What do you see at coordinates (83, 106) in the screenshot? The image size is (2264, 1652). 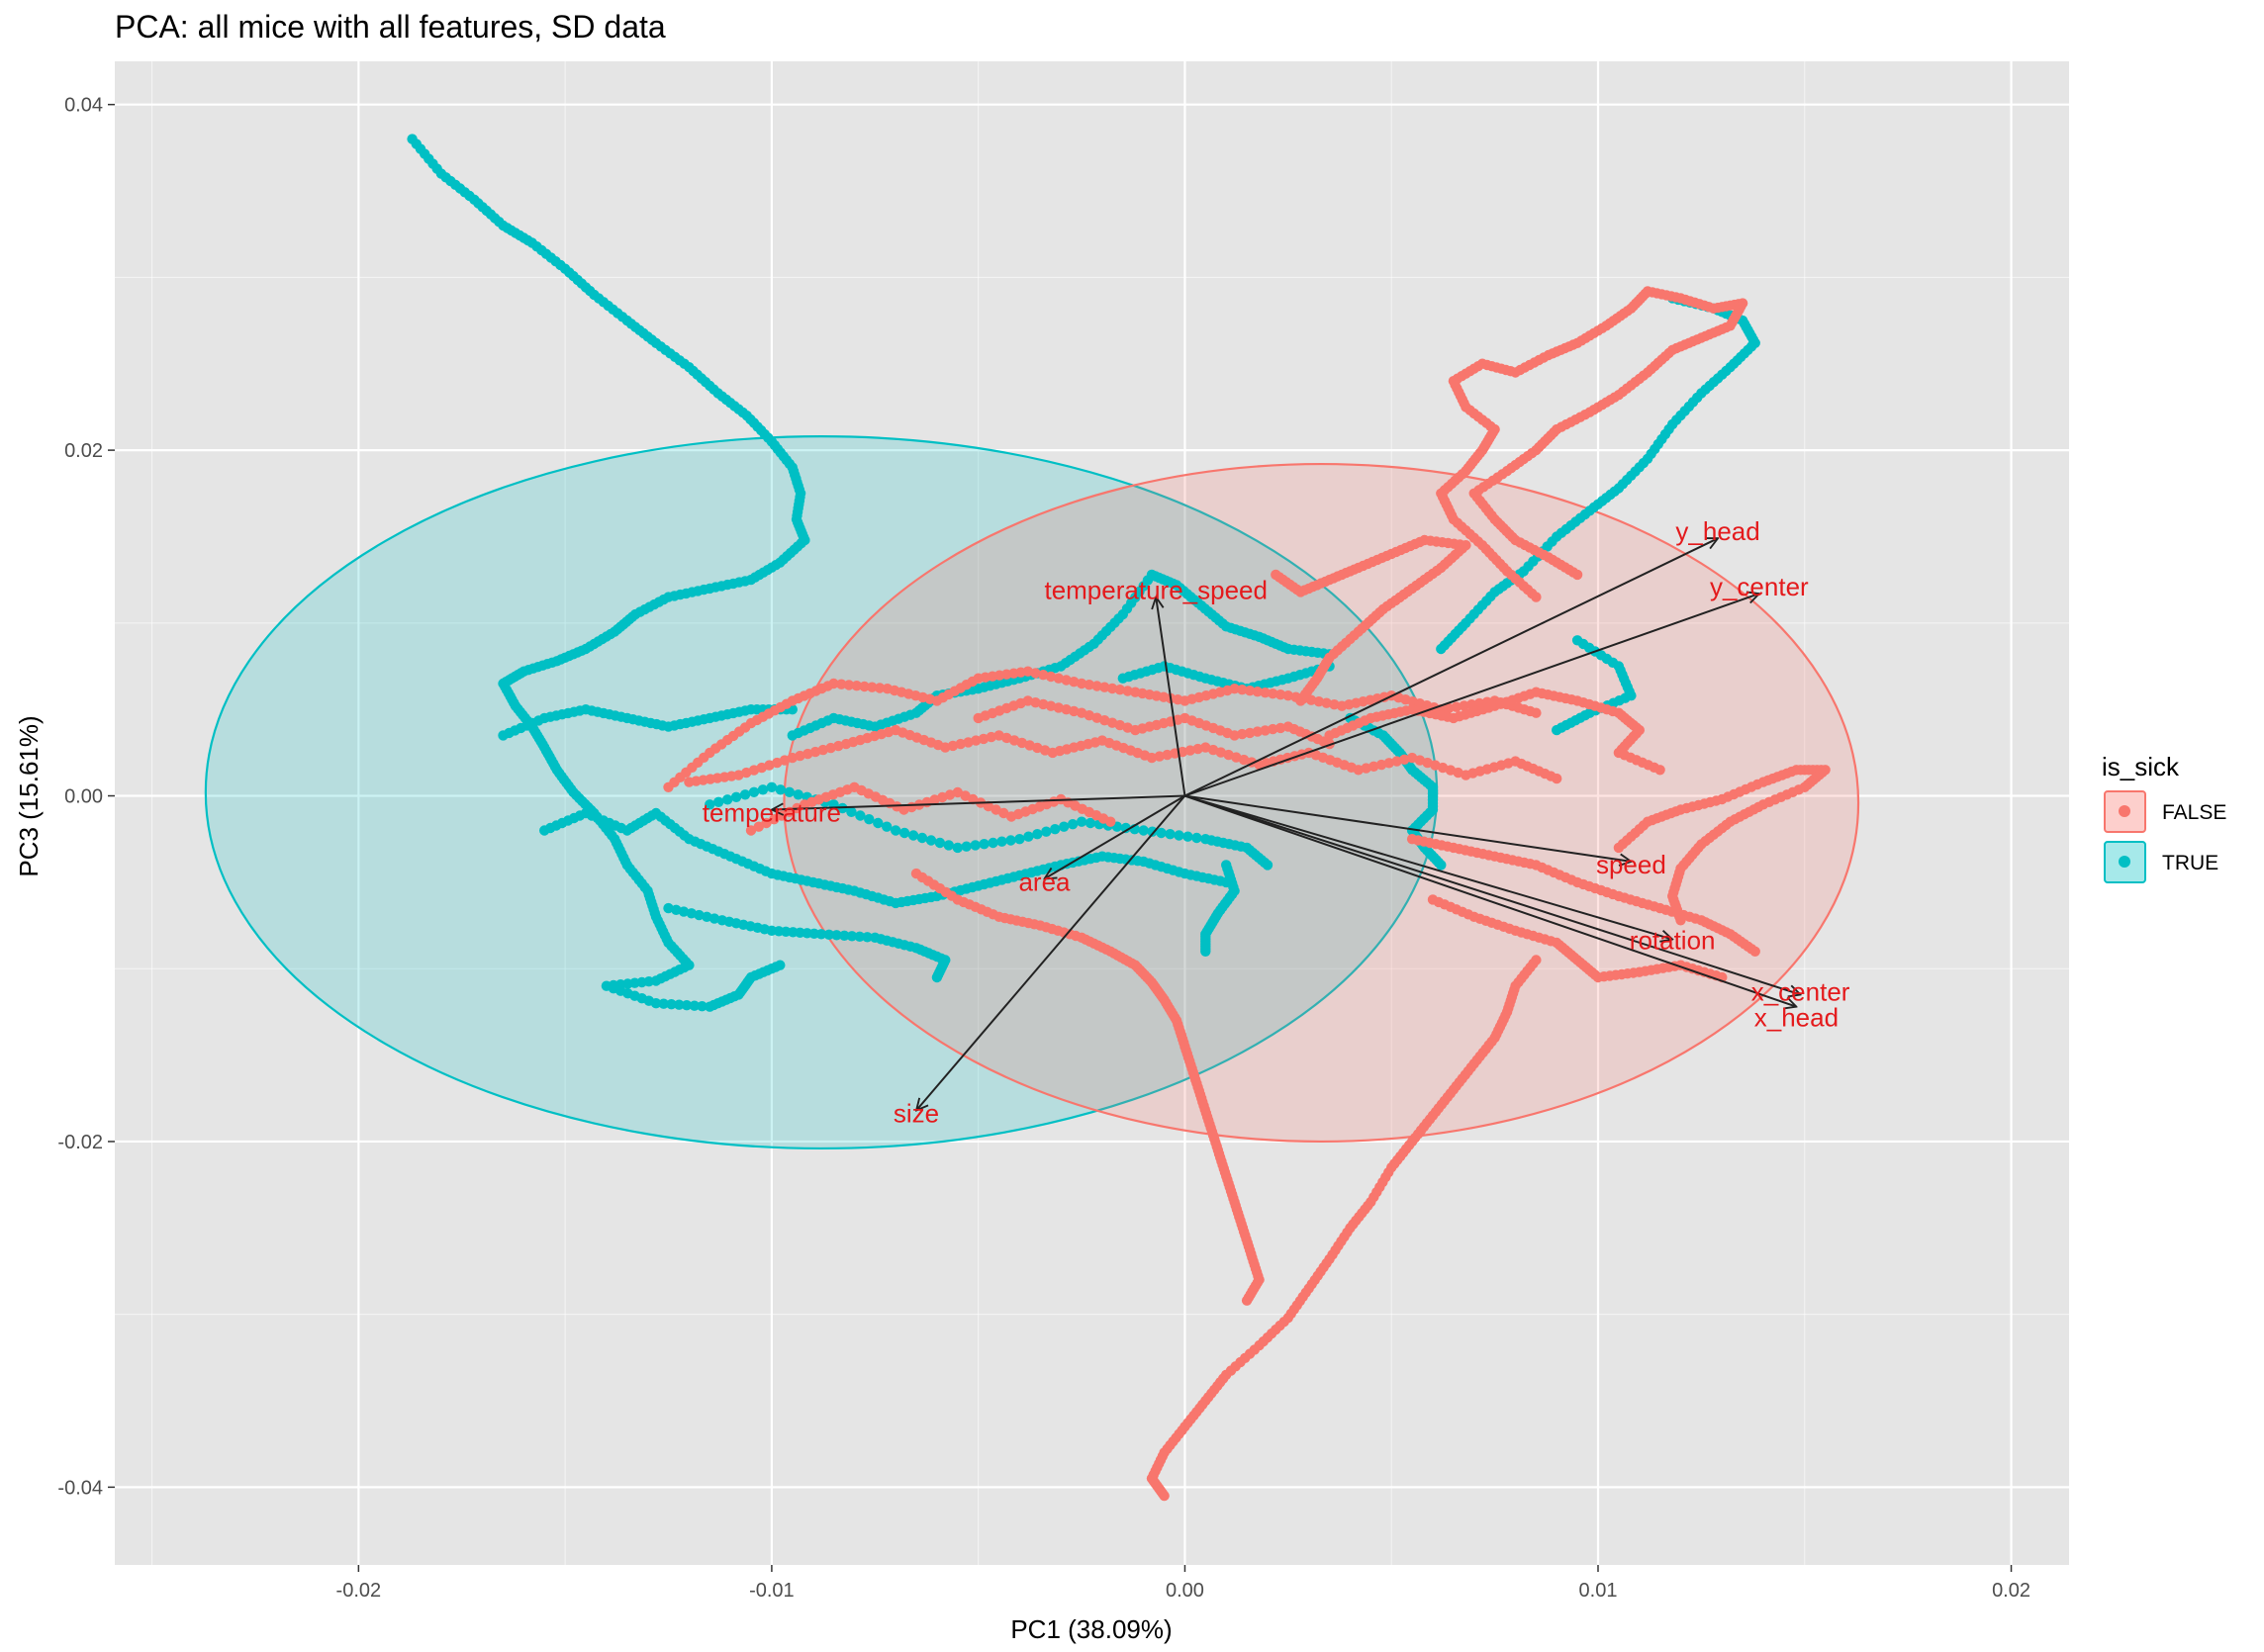 I see `y-tick-label: 0.04` at bounding box center [83, 106].